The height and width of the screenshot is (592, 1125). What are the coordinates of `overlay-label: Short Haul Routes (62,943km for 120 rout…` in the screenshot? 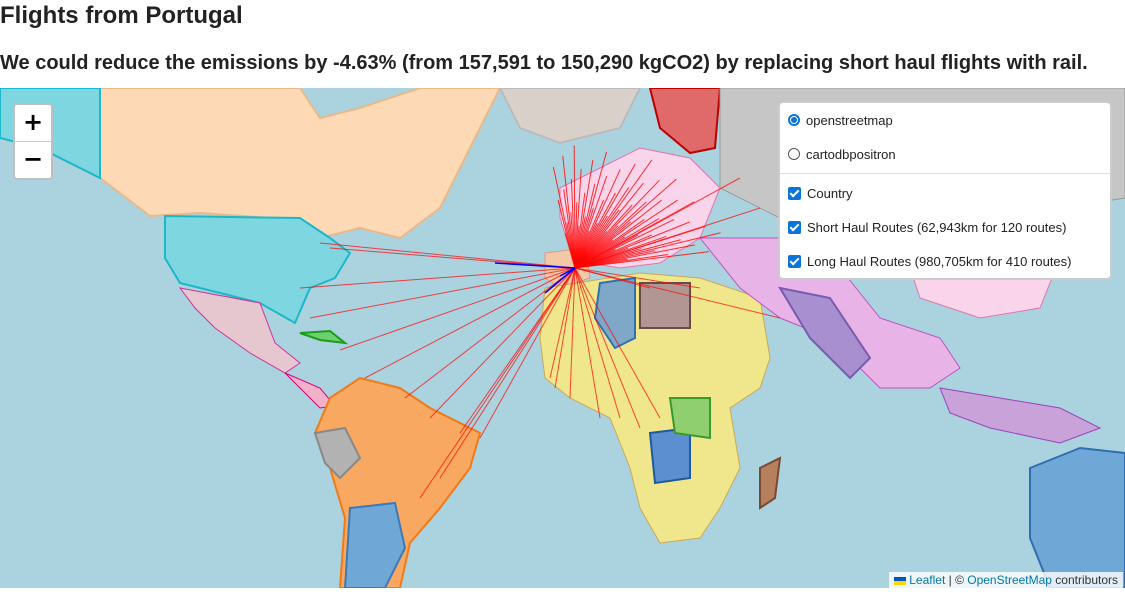 It's located at (937, 227).